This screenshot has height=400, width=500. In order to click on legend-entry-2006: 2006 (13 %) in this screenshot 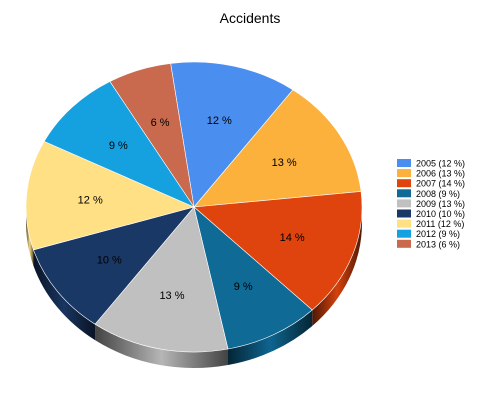, I will do `click(440, 174)`.